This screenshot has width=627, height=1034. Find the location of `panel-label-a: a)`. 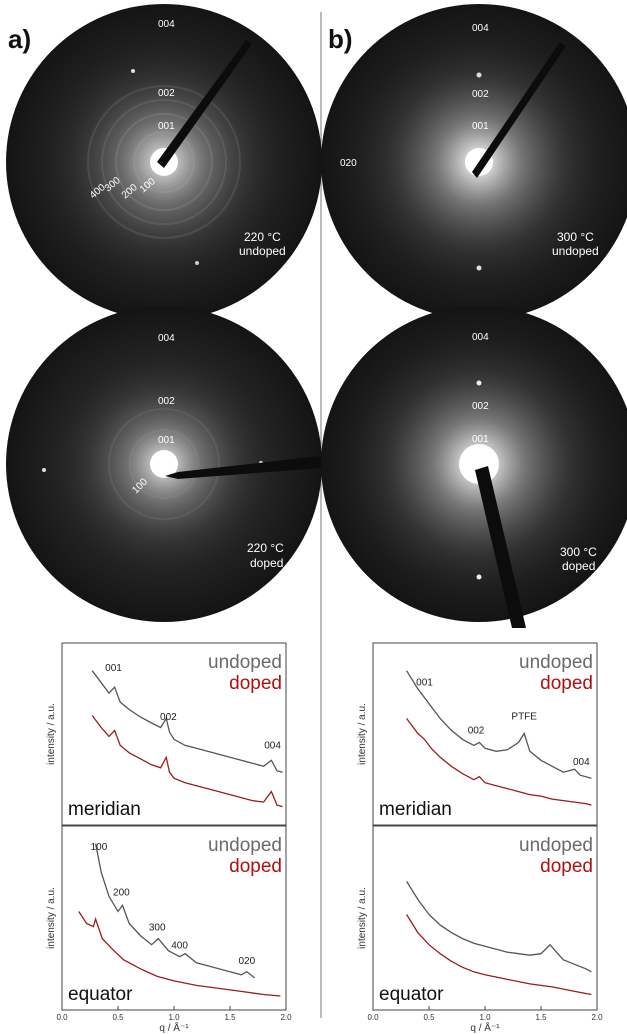

panel-label-a: a) is located at coordinates (19, 39).